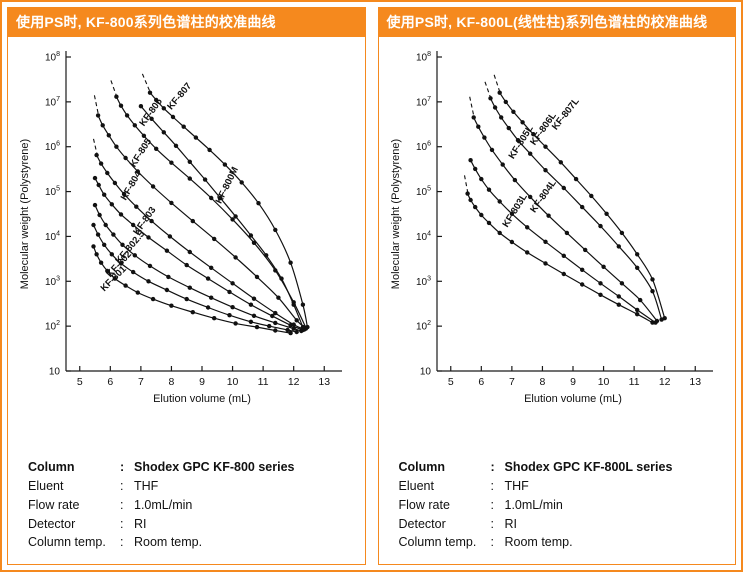  Describe the element at coordinates (111, 382) in the screenshot. I see `x-tick-label: 6` at that location.